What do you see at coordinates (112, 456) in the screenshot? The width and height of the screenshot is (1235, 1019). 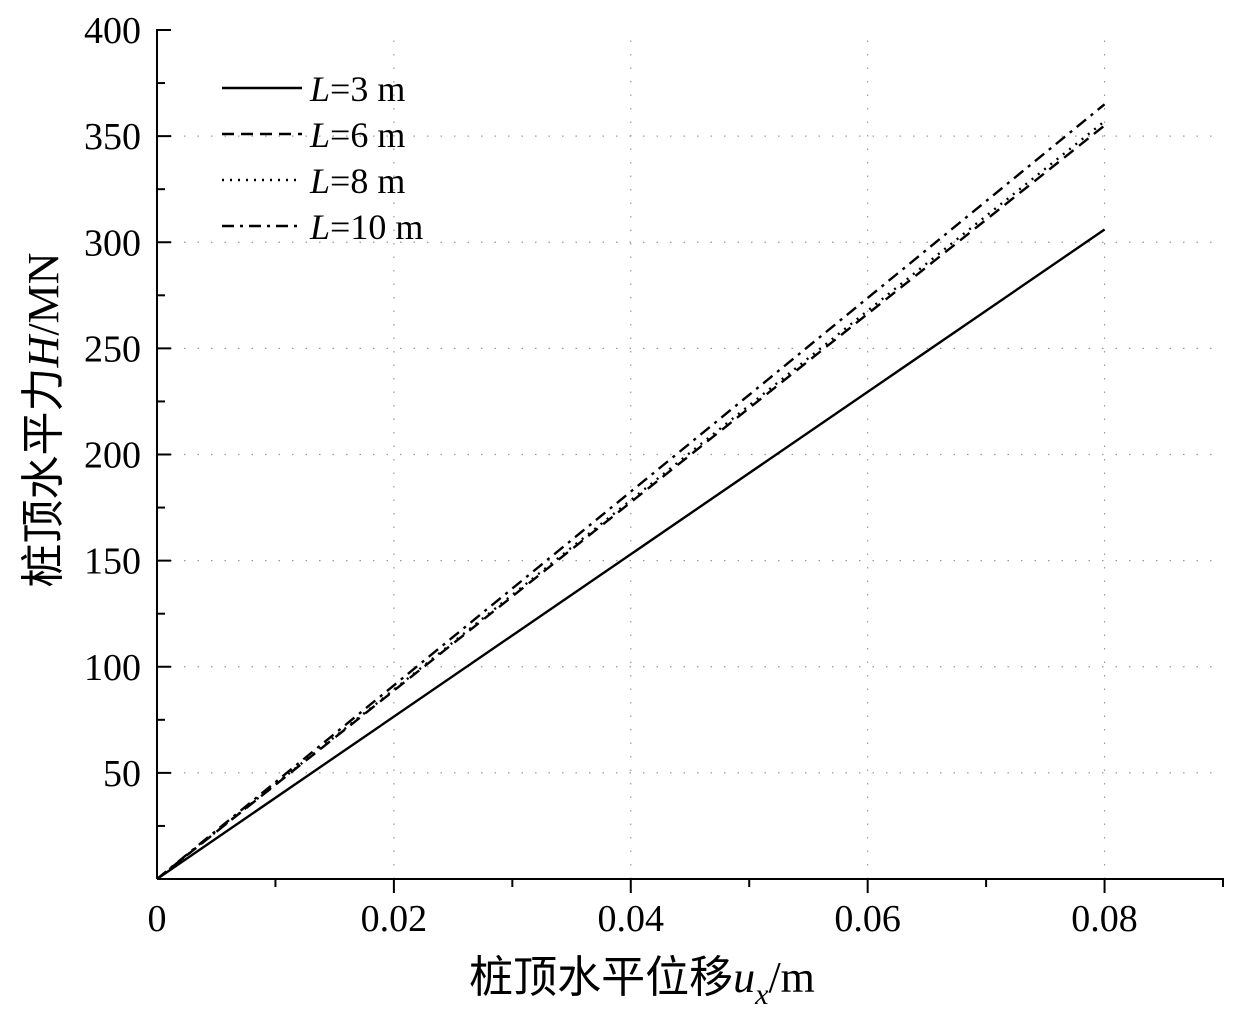 I see `y-tick-label: 200` at bounding box center [112, 456].